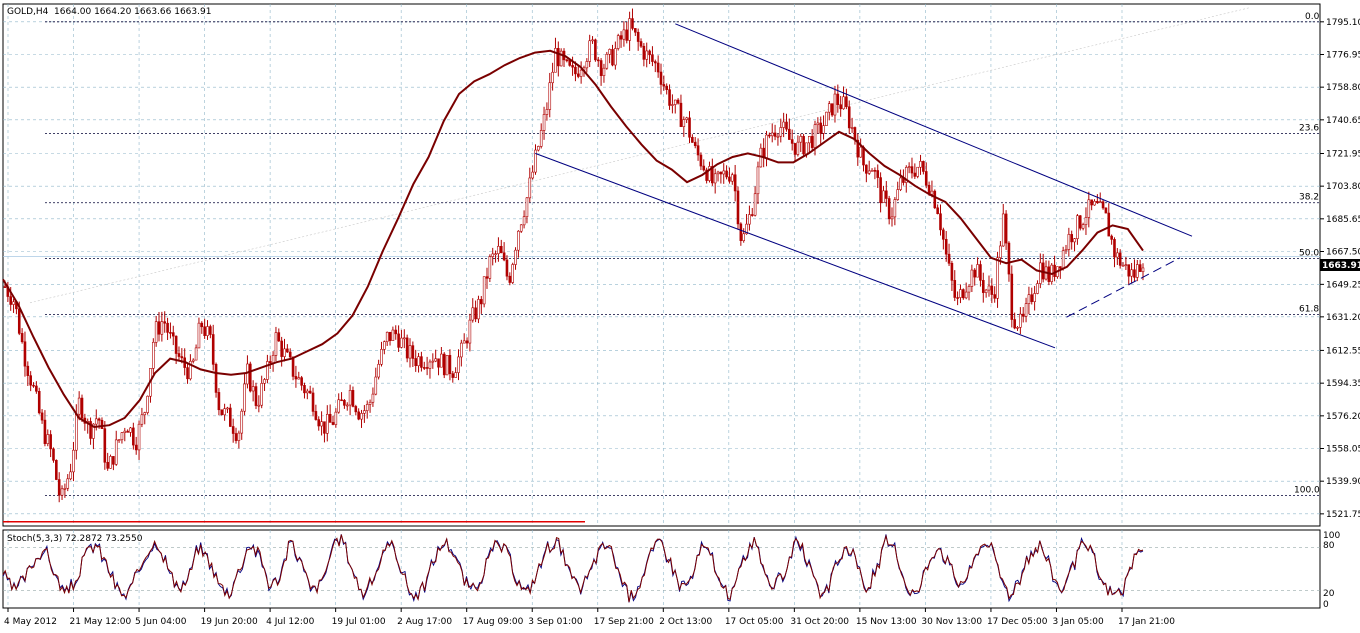  Describe the element at coordinates (1329, 546) in the screenshot. I see `stoch-tick-label: 80` at that location.